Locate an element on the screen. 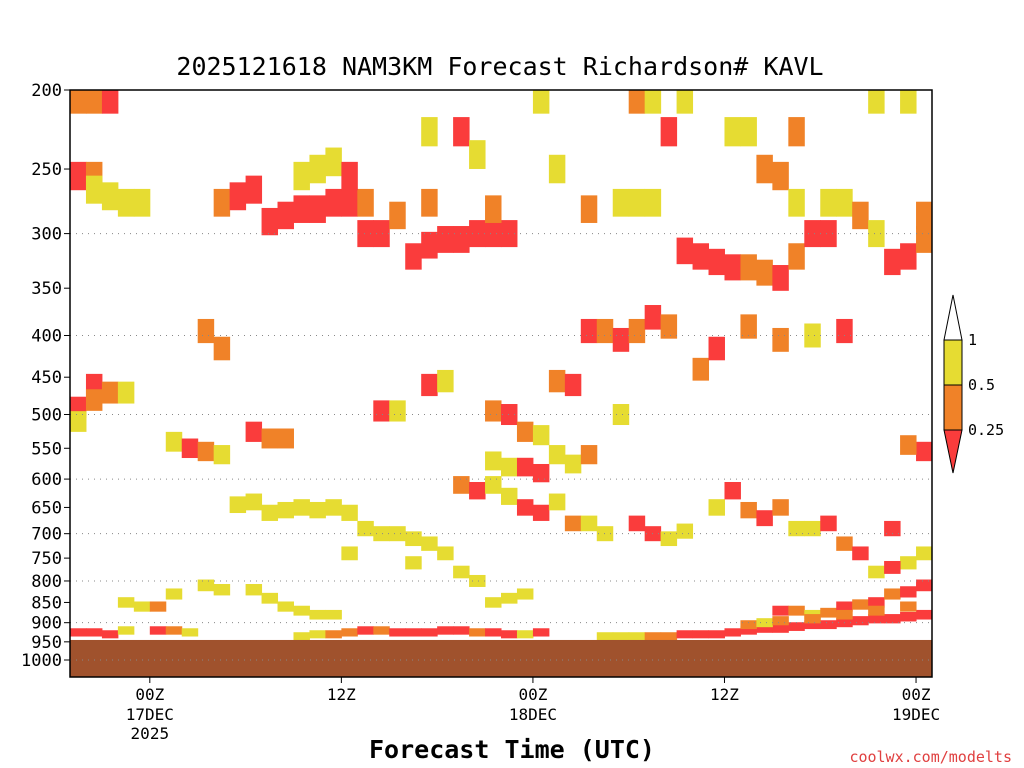  legend-label: 1 is located at coordinates (972, 340).